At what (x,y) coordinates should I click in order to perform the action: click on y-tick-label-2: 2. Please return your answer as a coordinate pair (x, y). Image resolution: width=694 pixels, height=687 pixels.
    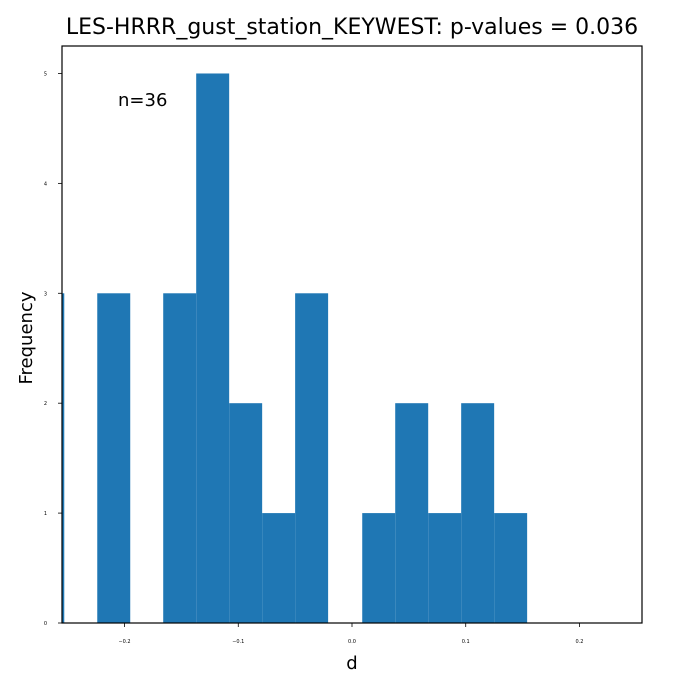
    Looking at the image, I should click on (45, 404).